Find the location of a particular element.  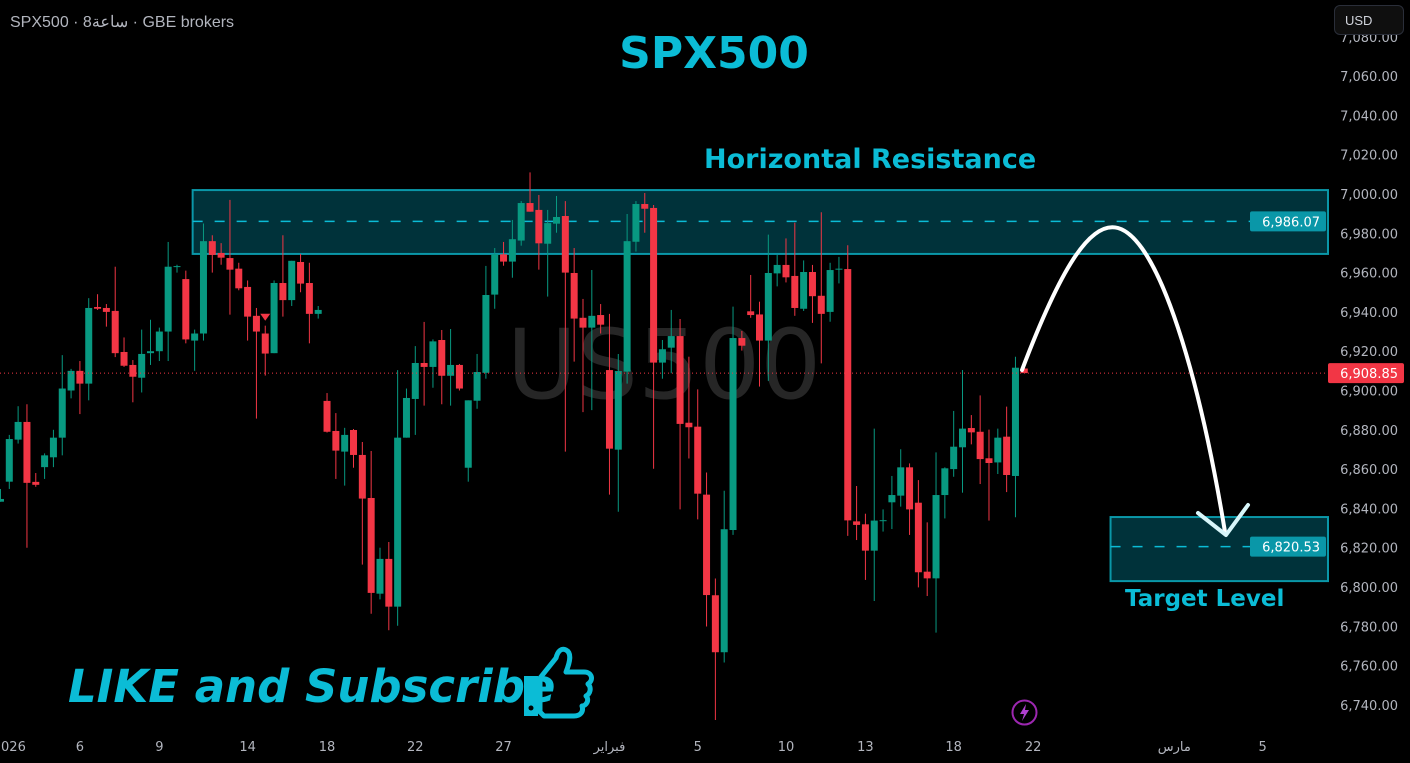

price-tick-label: 6,880.00 is located at coordinates (1369, 431).